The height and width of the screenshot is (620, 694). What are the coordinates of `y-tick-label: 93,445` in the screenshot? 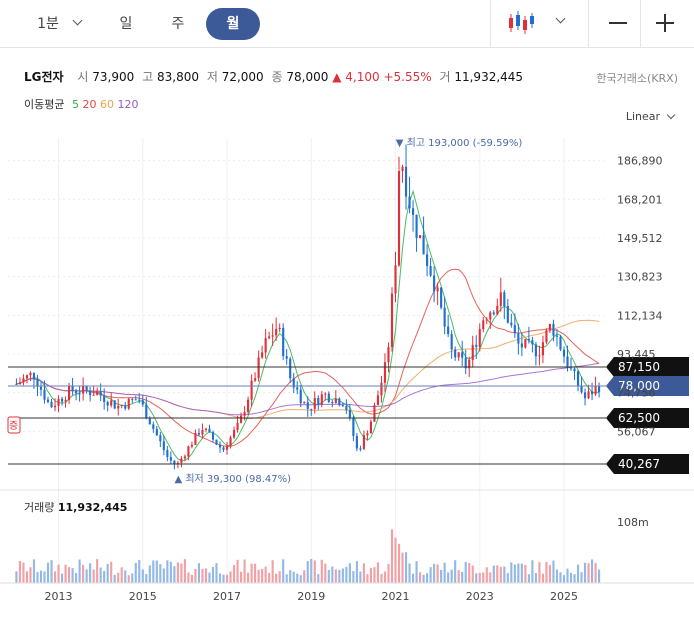 It's located at (636, 354).